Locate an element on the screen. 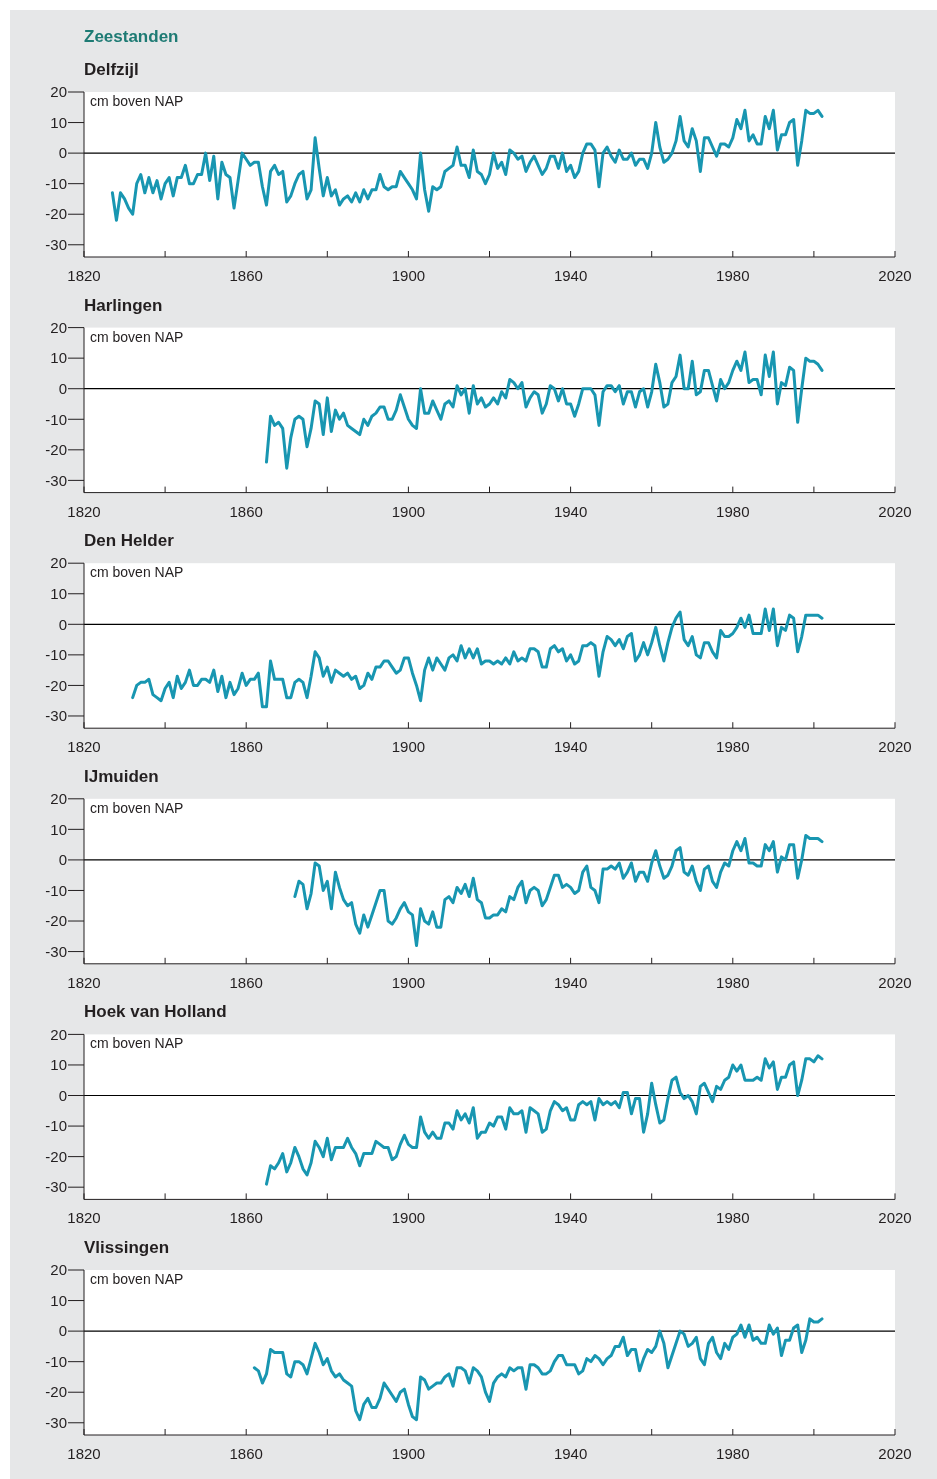  chart-title: Hoek van Holland is located at coordinates (155, 1012).